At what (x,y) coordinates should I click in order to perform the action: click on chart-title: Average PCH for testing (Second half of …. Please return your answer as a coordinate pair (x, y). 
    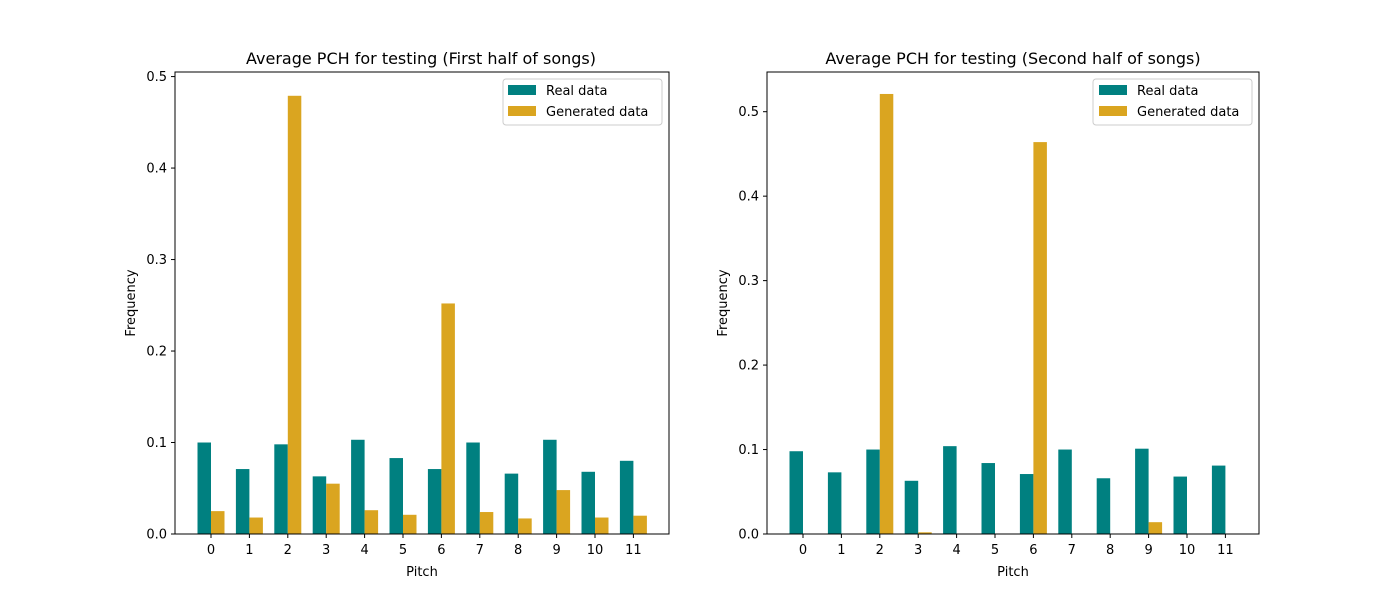
    Looking at the image, I should click on (1012, 58).